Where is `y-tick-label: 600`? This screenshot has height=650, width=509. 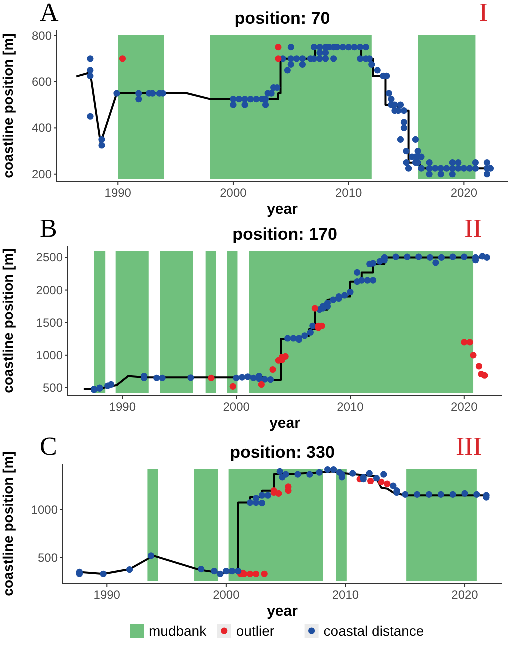 y-tick-label: 600 is located at coordinates (42, 81).